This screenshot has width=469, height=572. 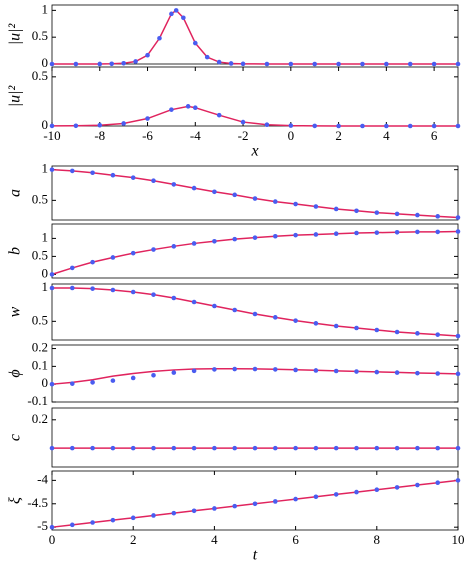 I want to click on x-tick-label: 0, so click(x=52, y=539).